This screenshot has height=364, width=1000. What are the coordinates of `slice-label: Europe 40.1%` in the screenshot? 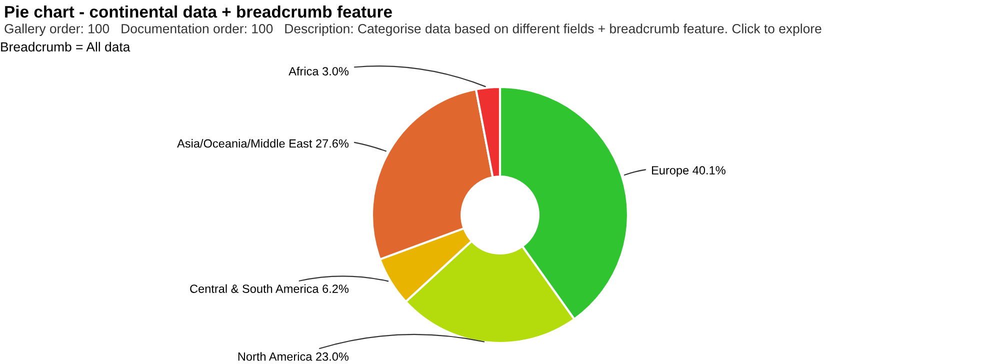 It's located at (689, 171).